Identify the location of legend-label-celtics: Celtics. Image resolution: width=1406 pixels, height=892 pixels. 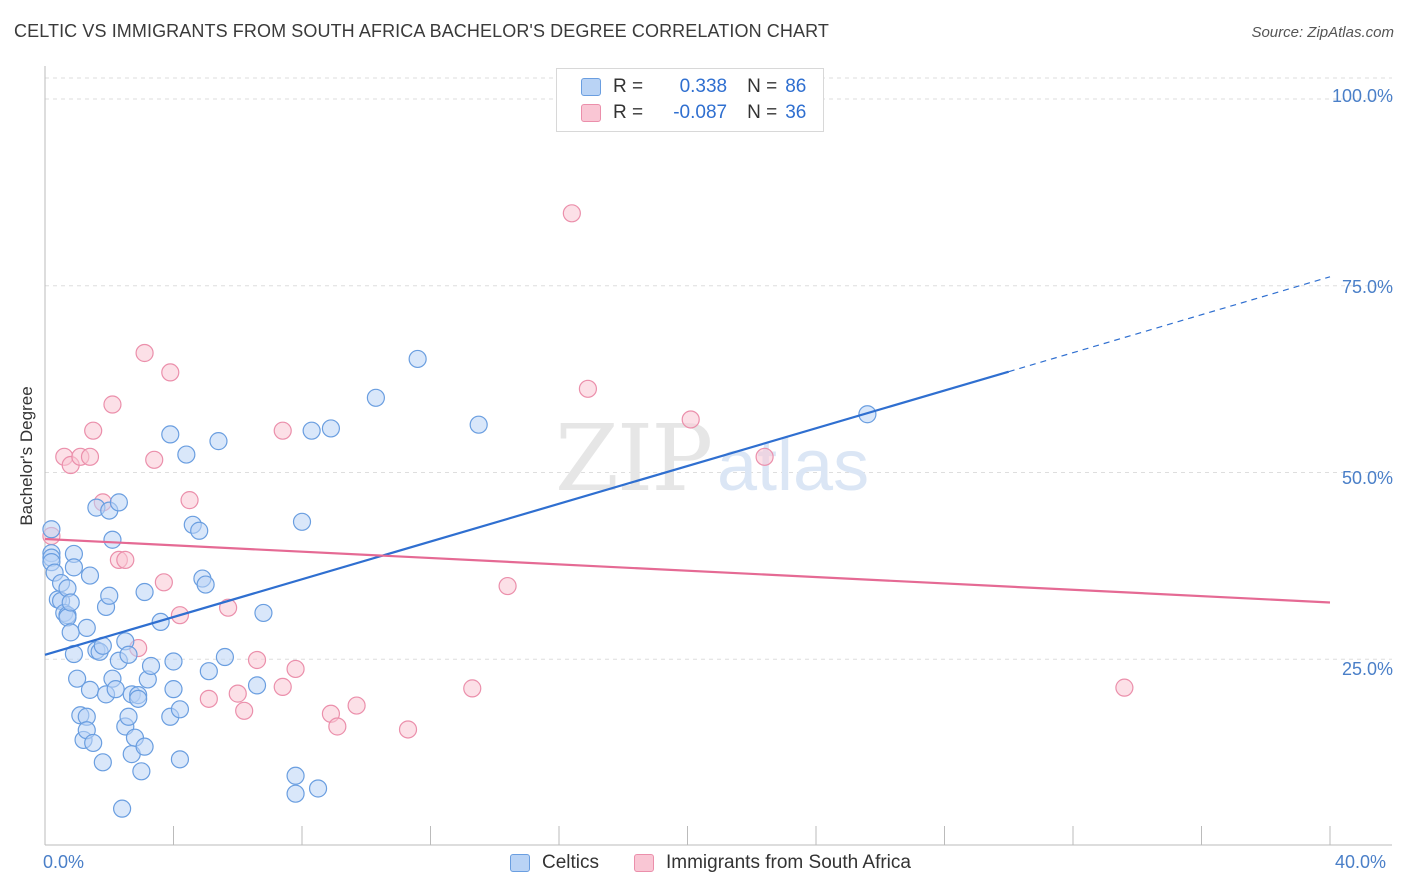
(571, 862).